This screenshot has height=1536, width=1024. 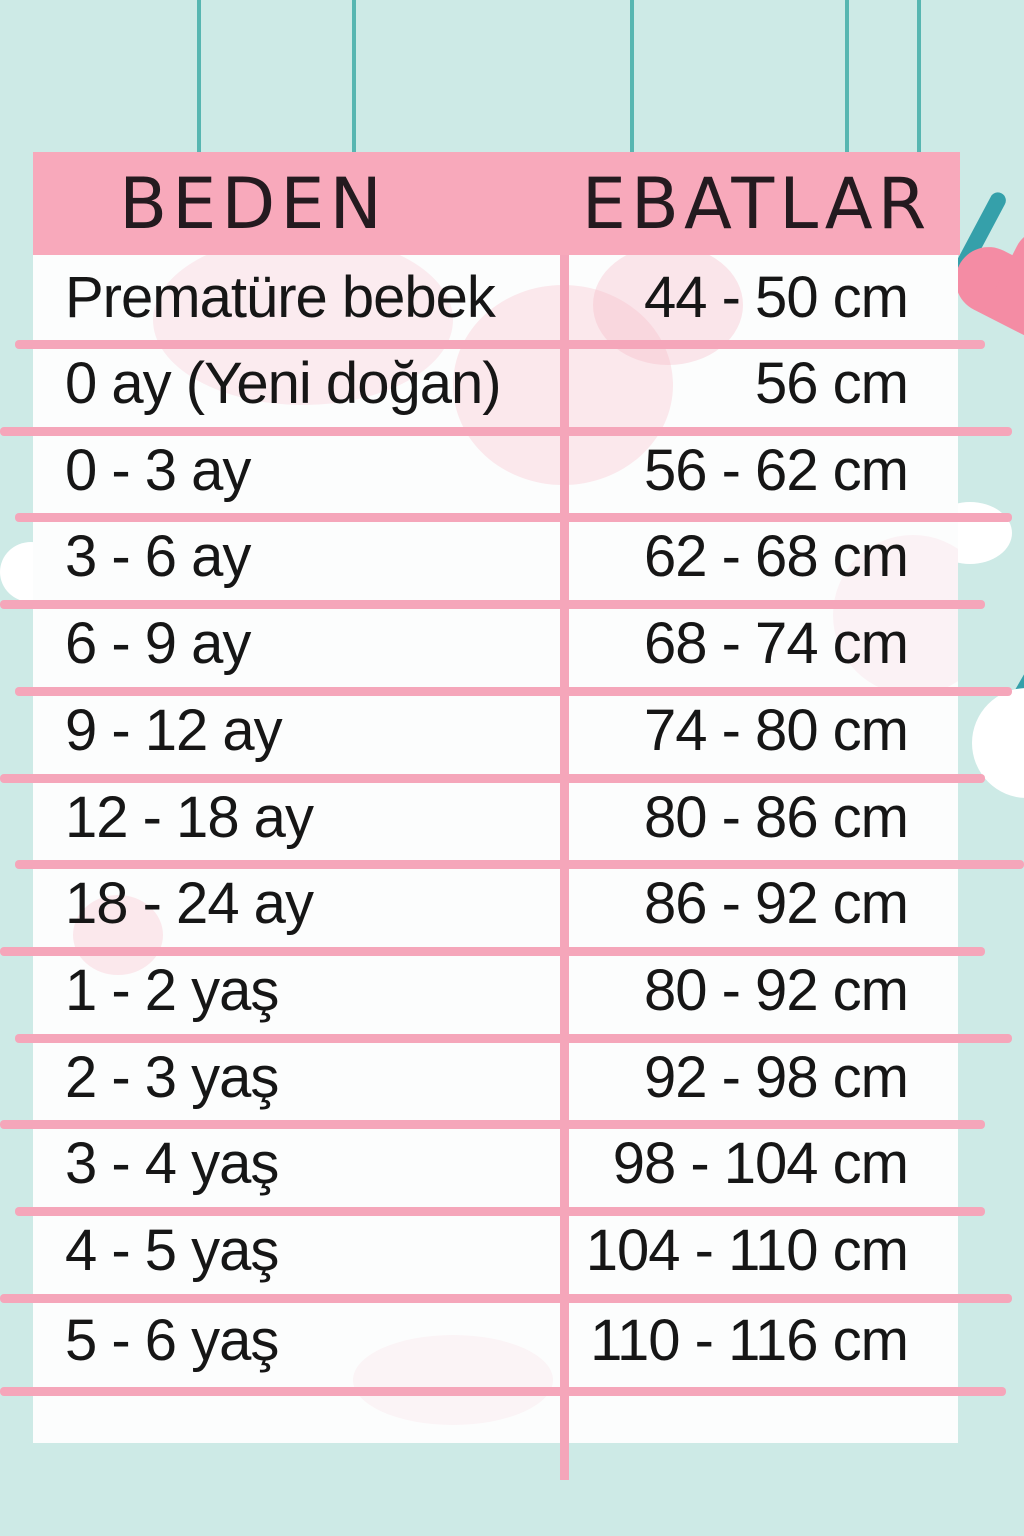 What do you see at coordinates (174, 730) in the screenshot?
I see `size-cell: 9 - 12 ay` at bounding box center [174, 730].